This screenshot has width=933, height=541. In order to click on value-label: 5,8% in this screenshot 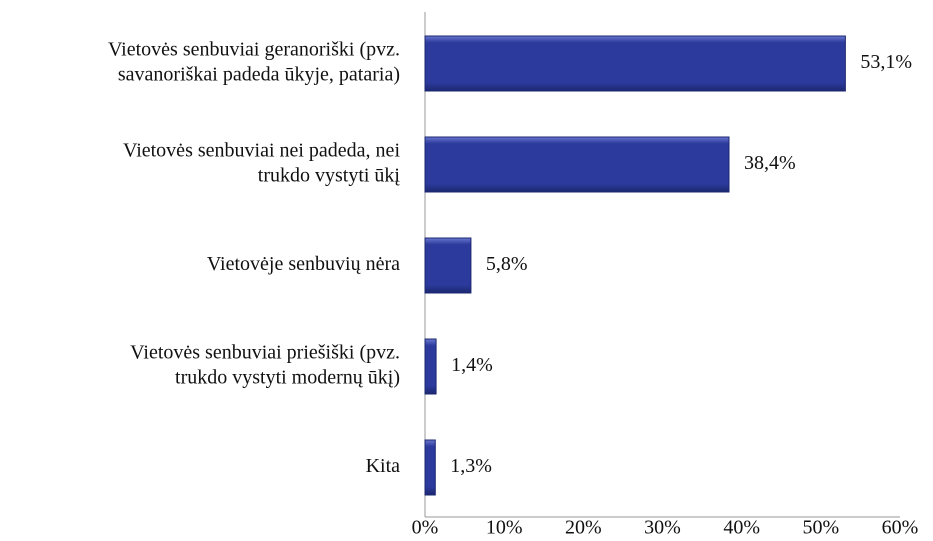, I will do `click(507, 264)`.